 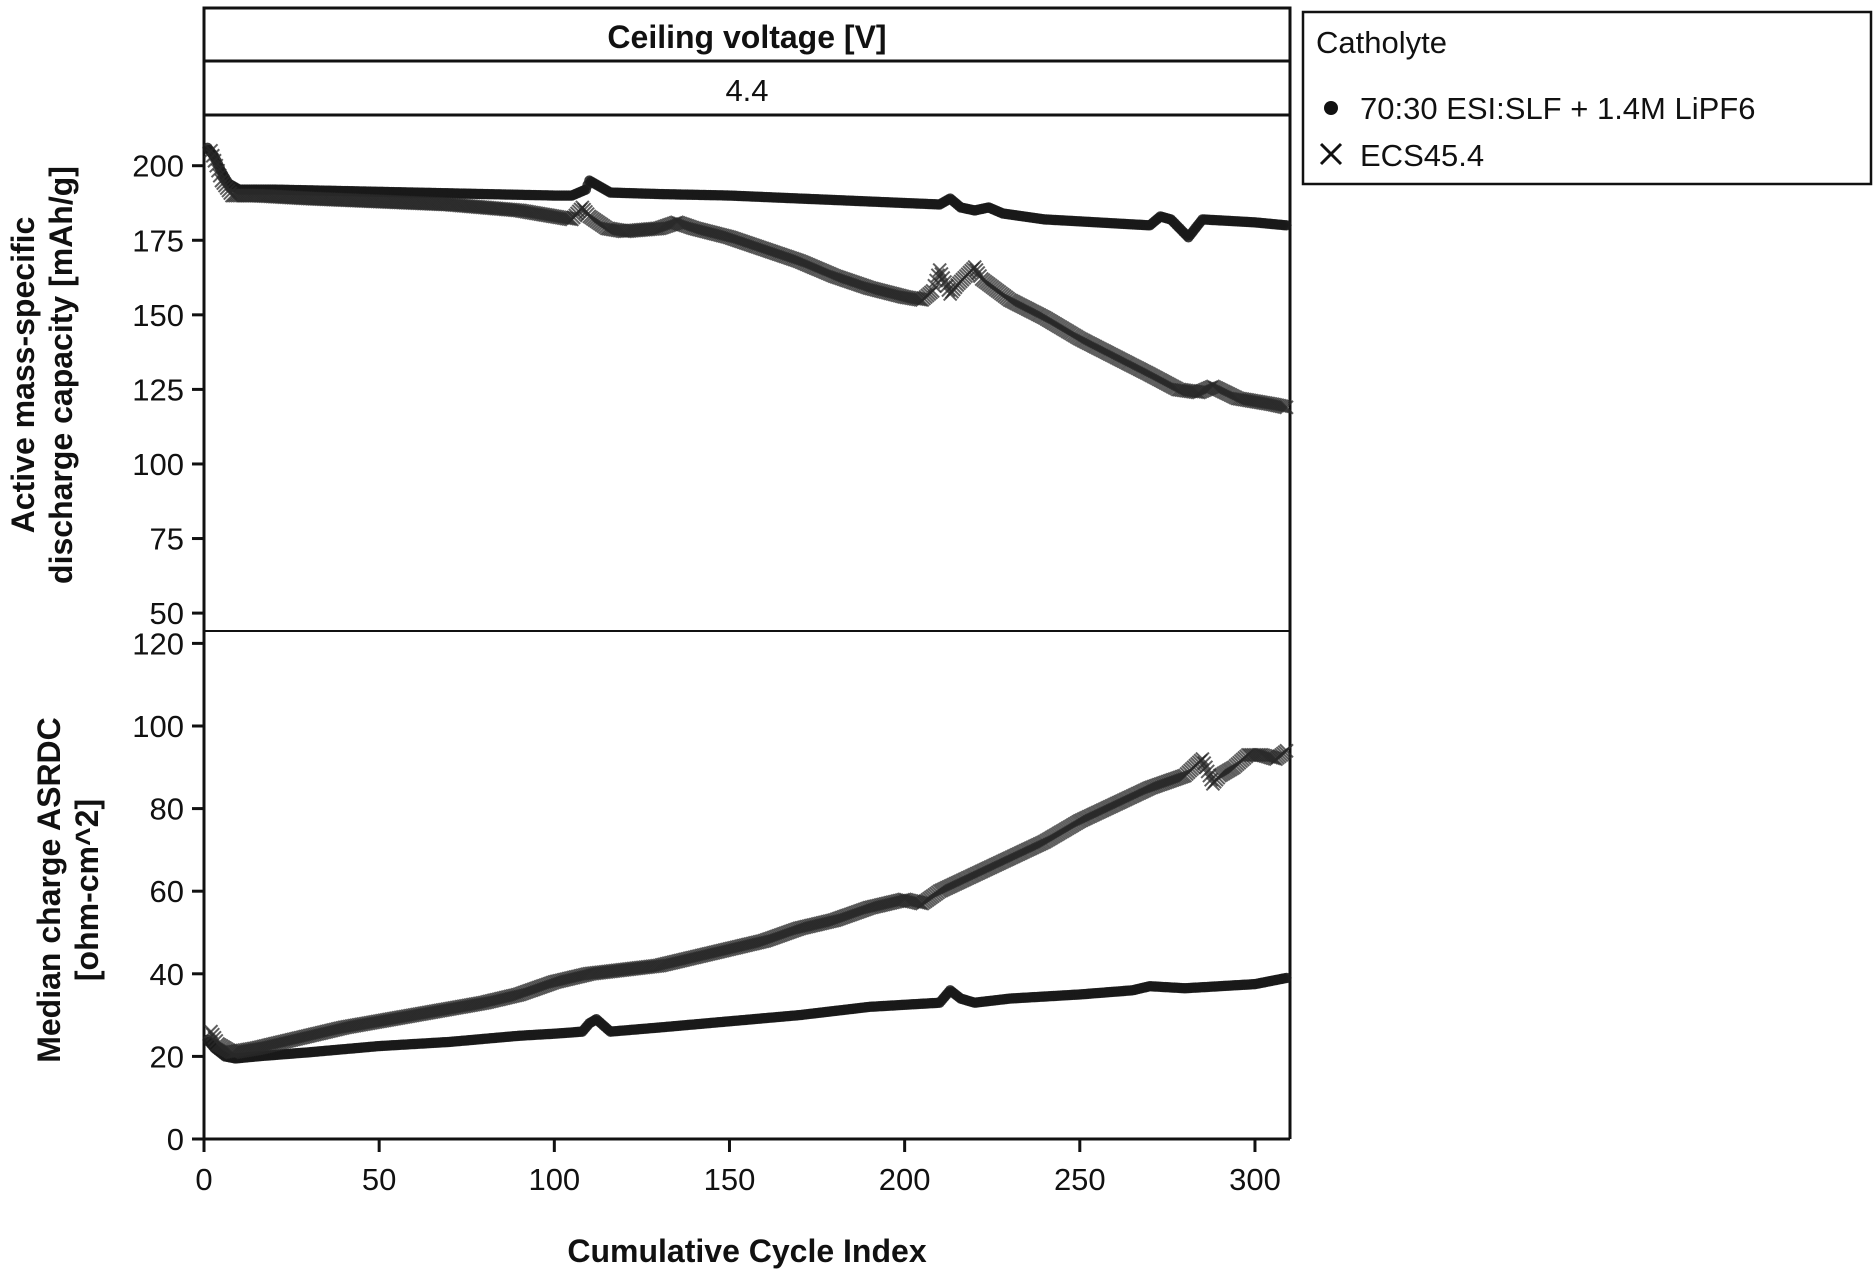 I want to click on x-tick-label: 100, so click(x=554, y=1179).